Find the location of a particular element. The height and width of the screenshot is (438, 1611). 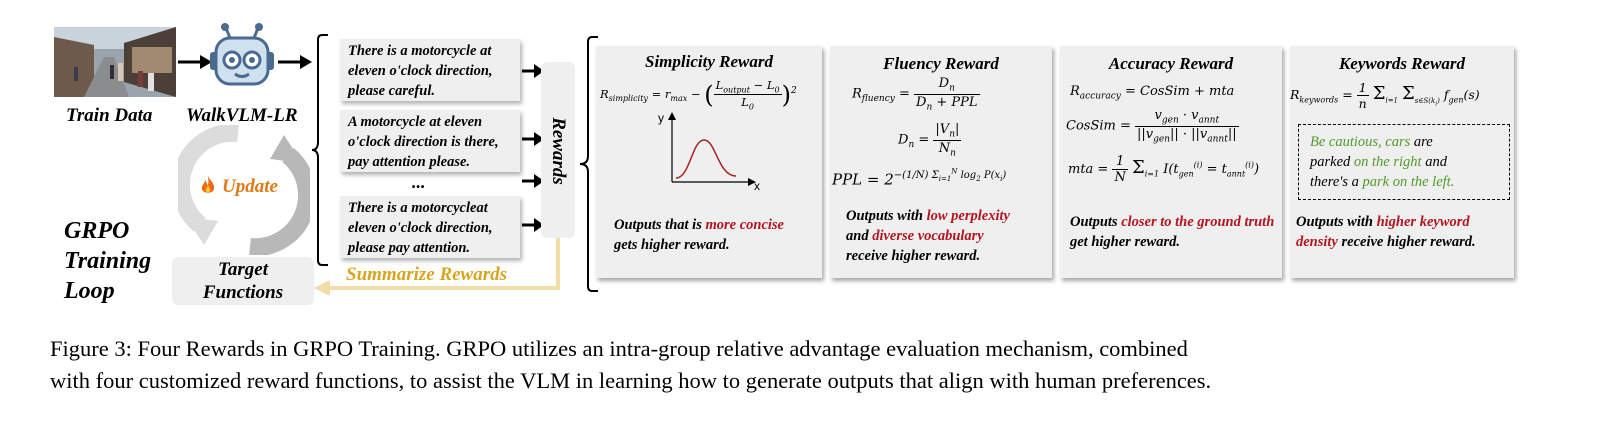

kw-ex-l2-green: on the right is located at coordinates (1387, 162).